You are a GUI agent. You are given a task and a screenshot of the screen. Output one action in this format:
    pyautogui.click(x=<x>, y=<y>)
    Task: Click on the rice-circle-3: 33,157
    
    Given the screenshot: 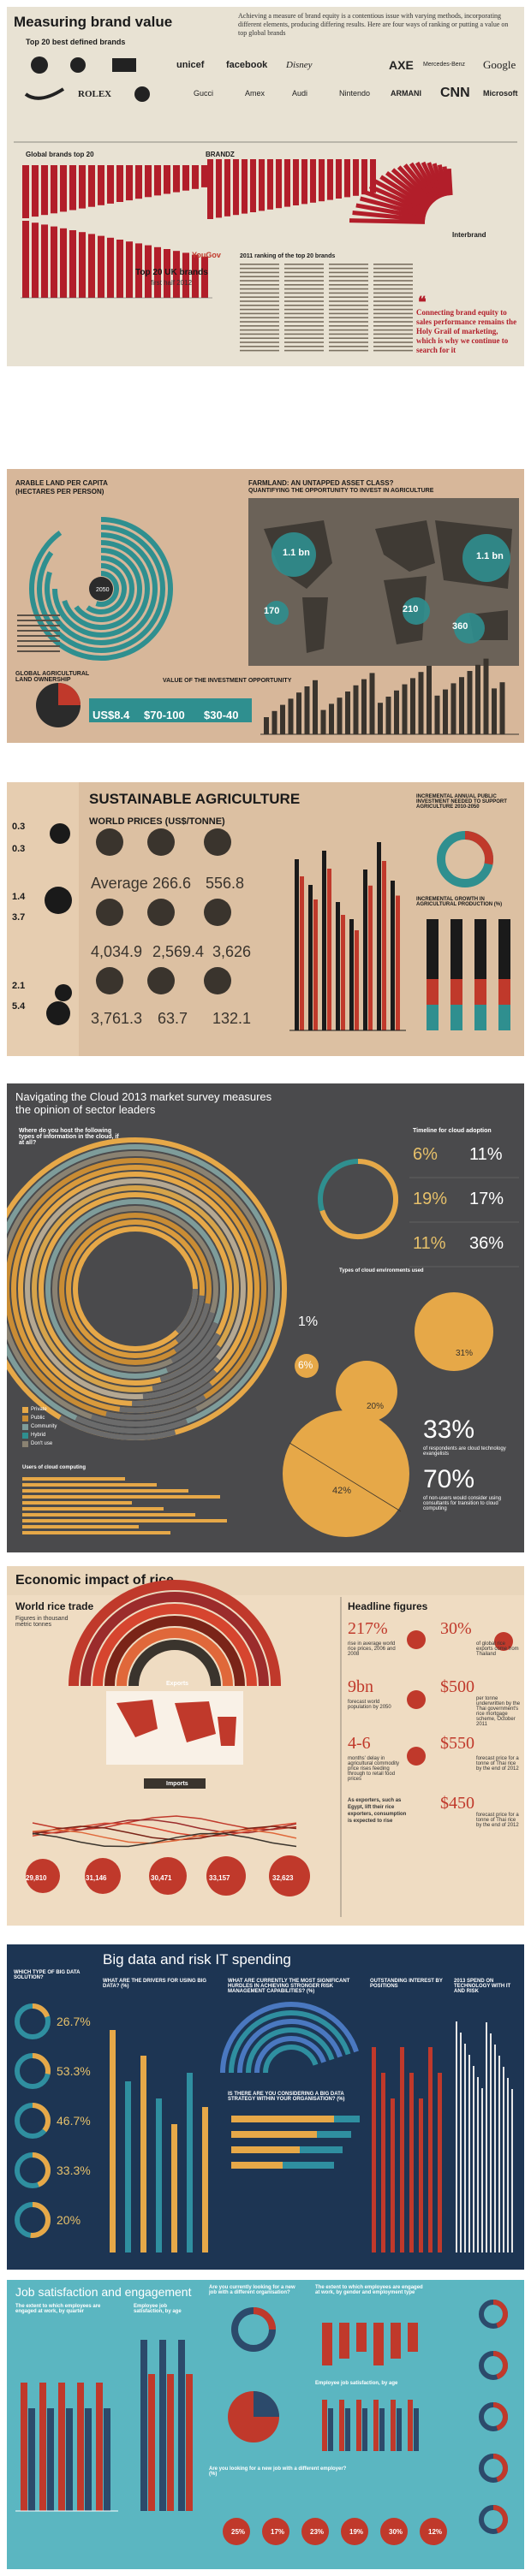 What is the action you would take?
    pyautogui.click(x=219, y=1878)
    